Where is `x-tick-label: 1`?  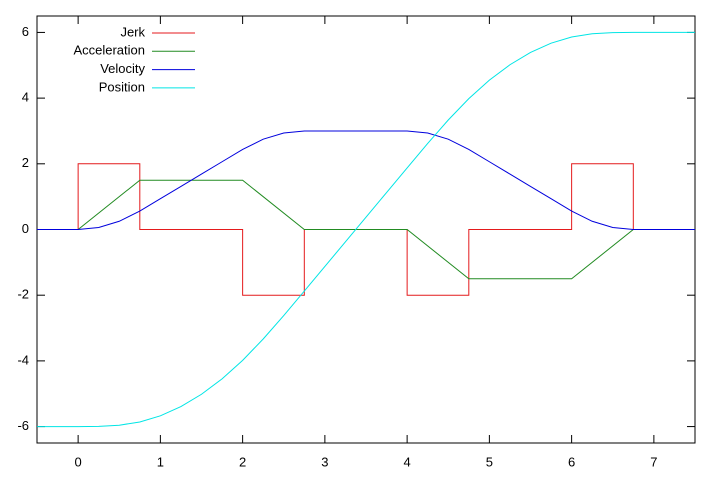 x-tick-label: 1 is located at coordinates (160, 461).